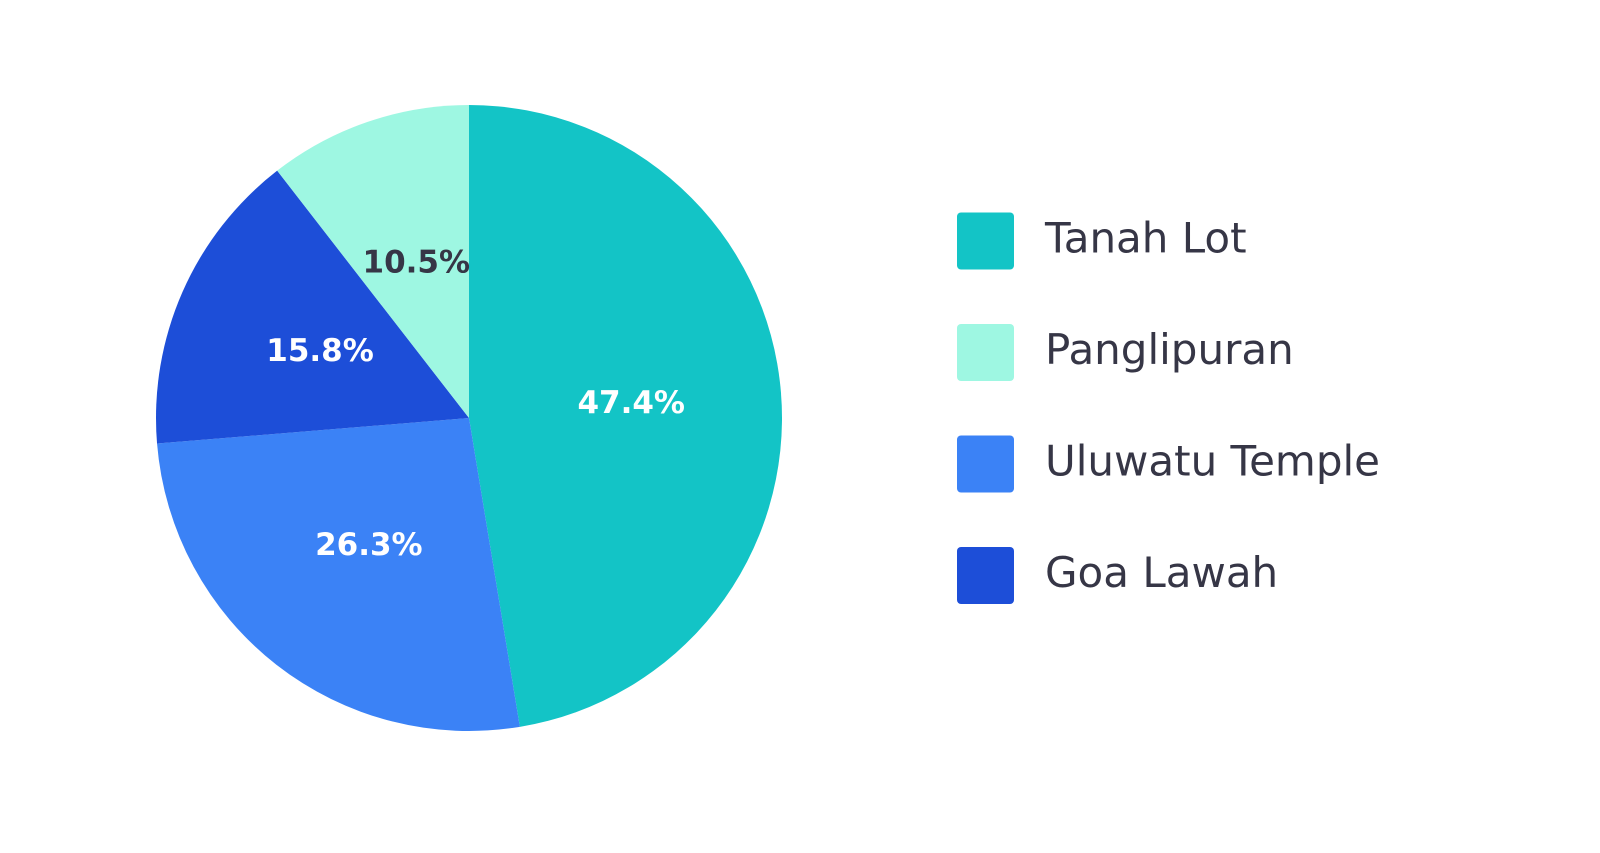 The width and height of the screenshot is (1600, 853). Describe the element at coordinates (1161, 572) in the screenshot. I see `legend-label: Goa Lawah` at that location.